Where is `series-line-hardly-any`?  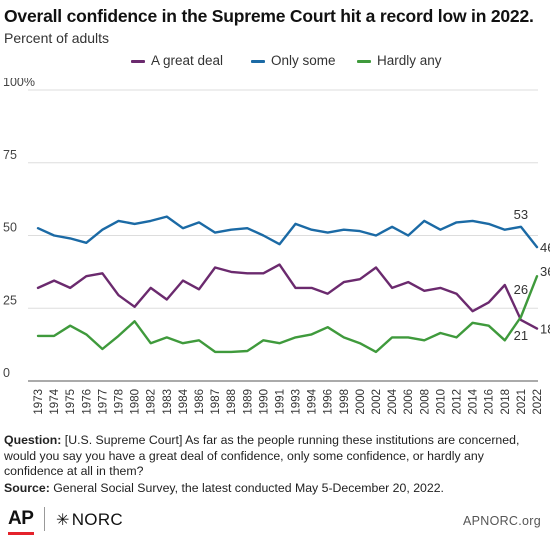
series-line-hardly-any is located at coordinates (287, 314).